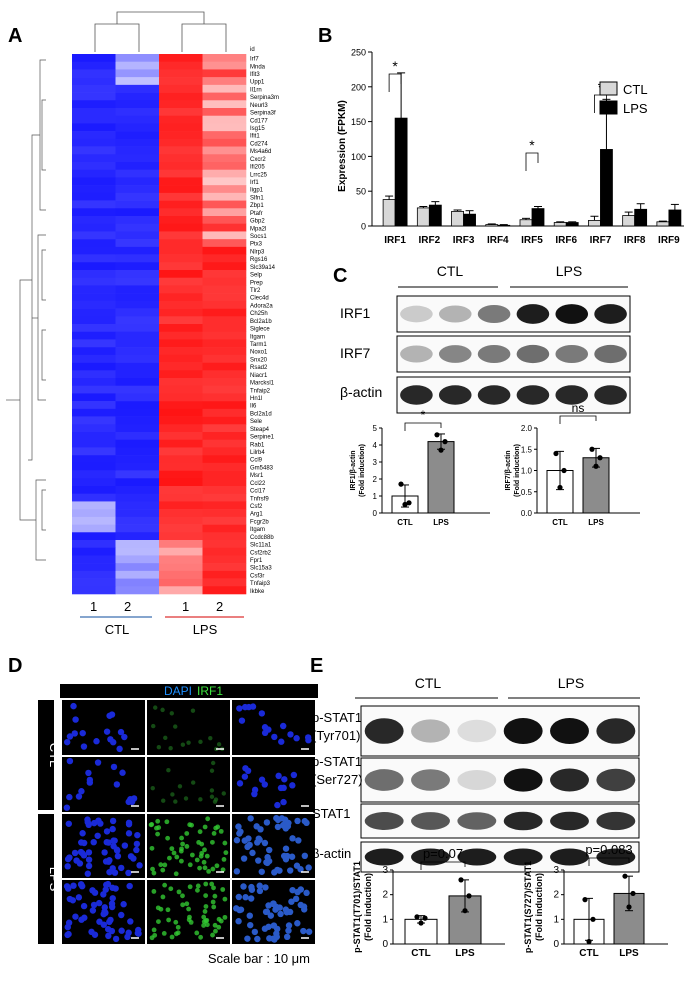 The height and width of the screenshot is (991, 688). What do you see at coordinates (353, 470) in the screenshot?
I see `y-label-line1: IRF1/β-actin` at bounding box center [353, 470].